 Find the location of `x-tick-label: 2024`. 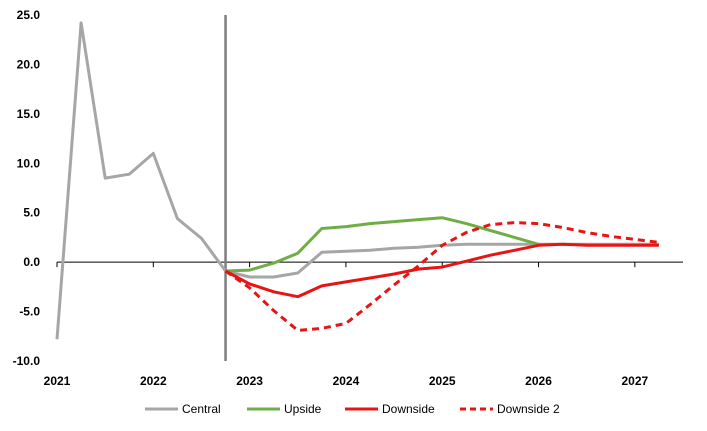

x-tick-label: 2024 is located at coordinates (346, 381).